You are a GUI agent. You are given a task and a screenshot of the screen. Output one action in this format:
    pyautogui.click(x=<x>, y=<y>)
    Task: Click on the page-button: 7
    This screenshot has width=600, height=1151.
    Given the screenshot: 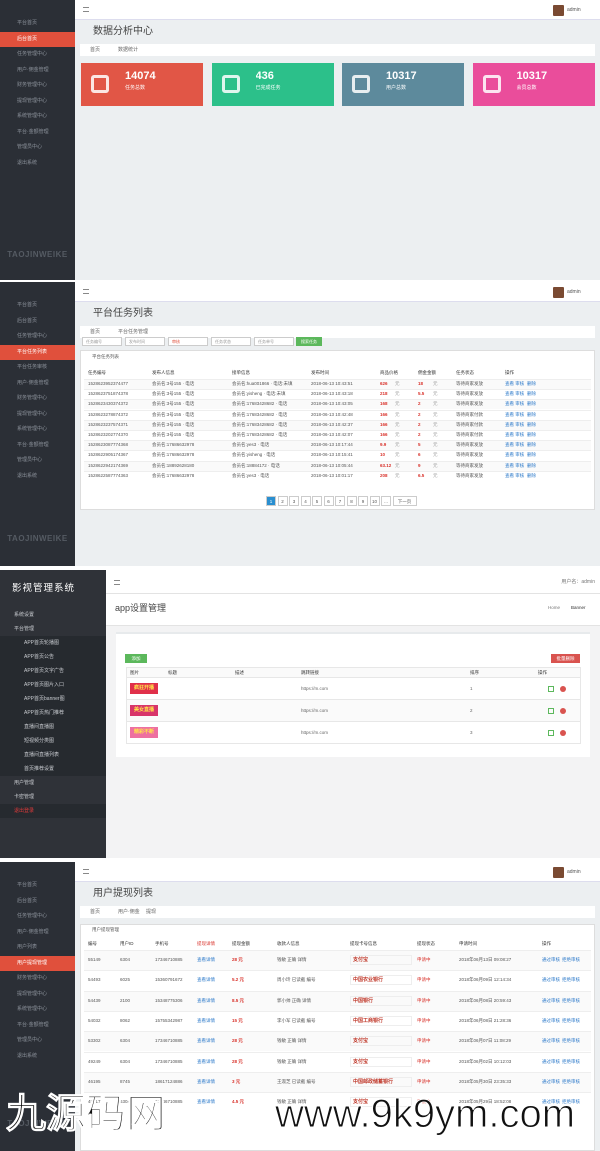 What is the action you would take?
    pyautogui.click(x=340, y=501)
    